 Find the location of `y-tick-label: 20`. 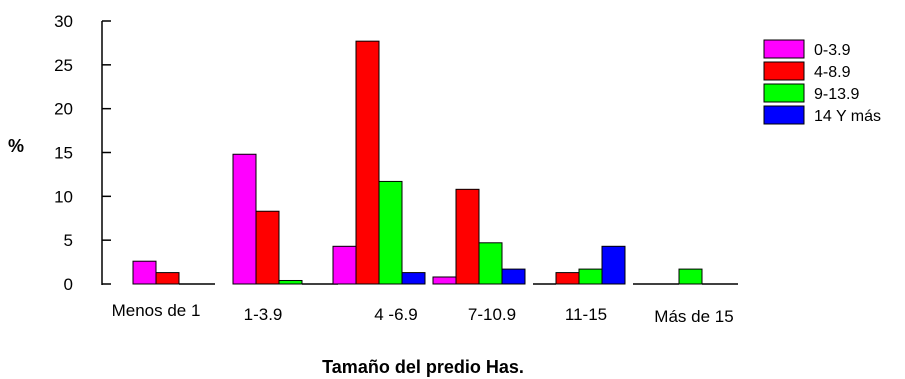

y-tick-label: 20 is located at coordinates (63, 109).